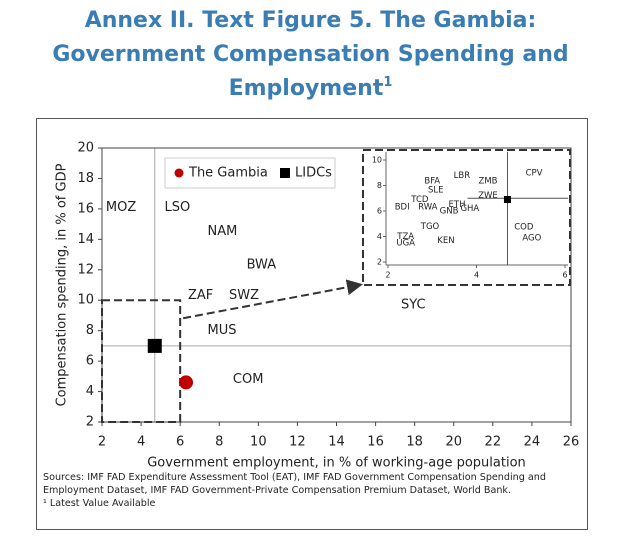 The image size is (621, 541). What do you see at coordinates (85, 178) in the screenshot?
I see `y-tick-label: 18` at bounding box center [85, 178].